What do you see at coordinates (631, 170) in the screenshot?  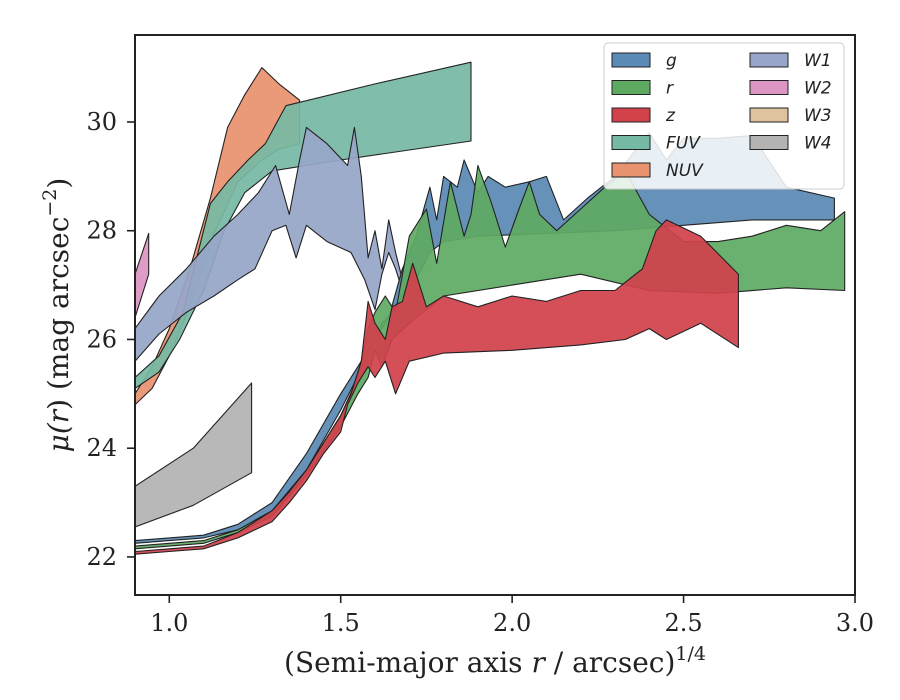 I see `legend-swatch-nuv` at bounding box center [631, 170].